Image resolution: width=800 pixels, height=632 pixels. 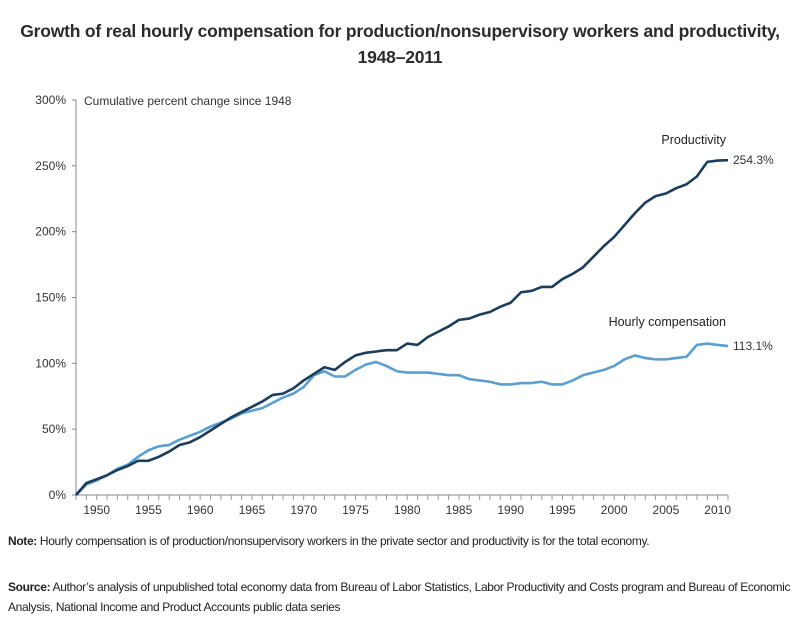 I want to click on x-tick-label: 1975, so click(x=355, y=510).